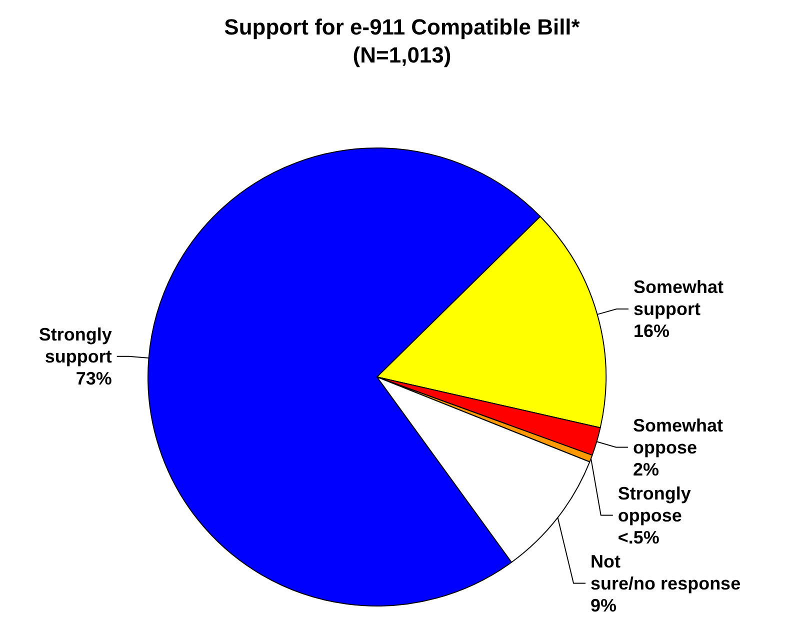 The width and height of the screenshot is (804, 635). I want to click on data-label: 16%, so click(652, 330).